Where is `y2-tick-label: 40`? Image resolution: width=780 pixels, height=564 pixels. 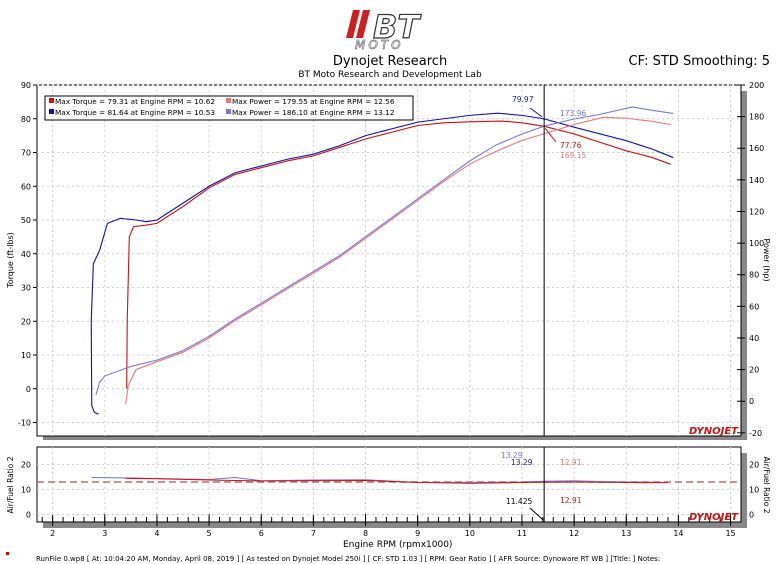
y2-tick-label: 40 is located at coordinates (754, 338).